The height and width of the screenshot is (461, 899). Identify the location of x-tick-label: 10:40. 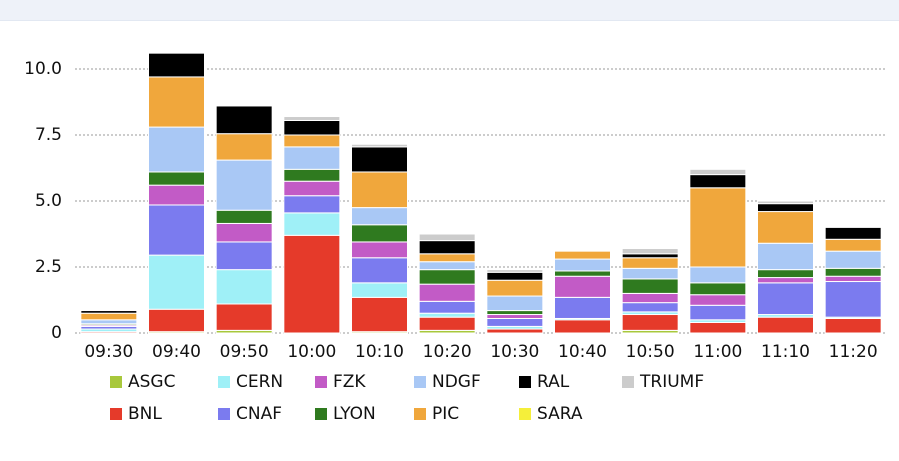
(582, 352).